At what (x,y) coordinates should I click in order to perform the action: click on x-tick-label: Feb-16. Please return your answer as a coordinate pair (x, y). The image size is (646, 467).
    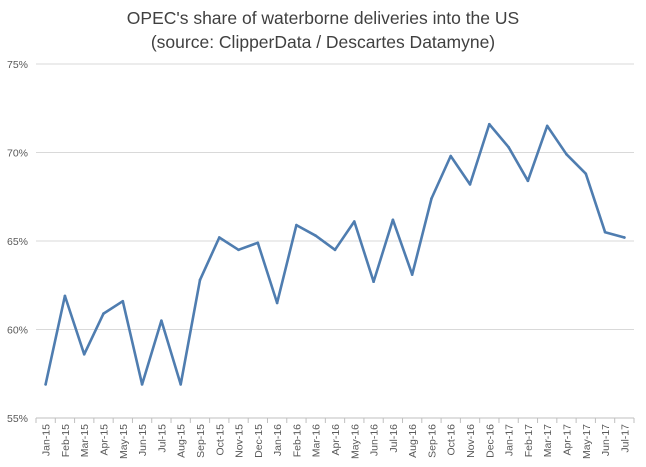
    Looking at the image, I should click on (297, 440).